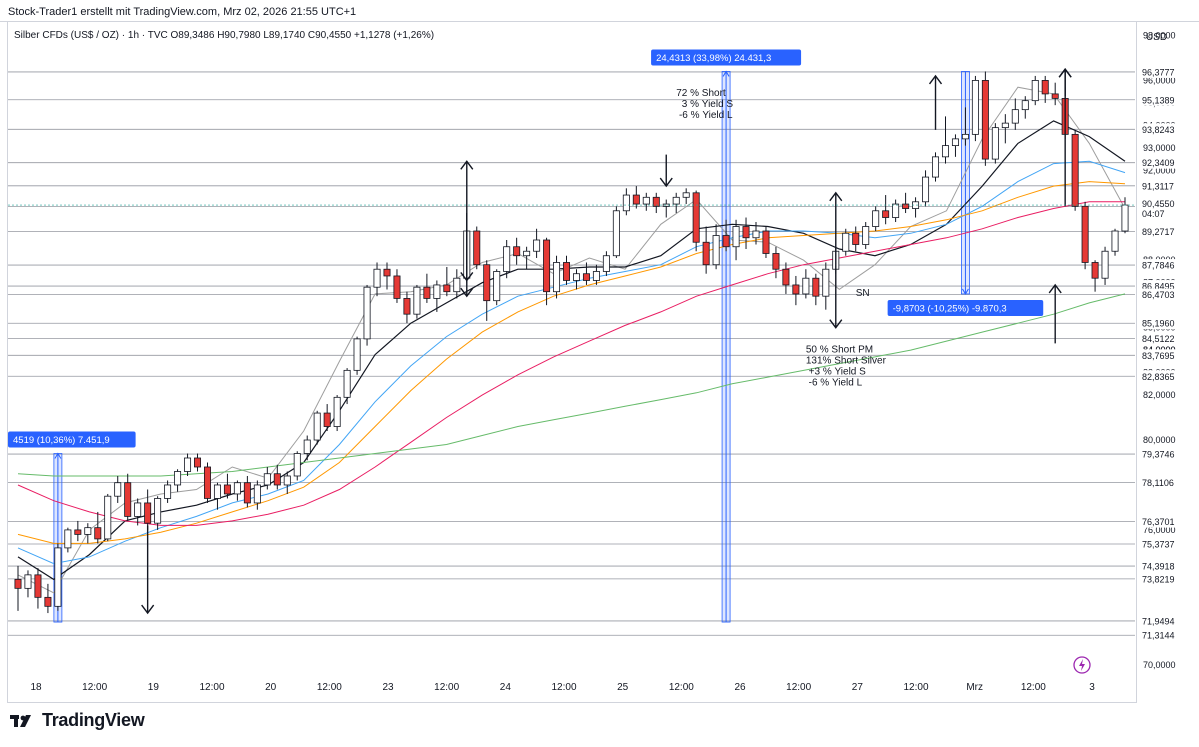  I want to click on lightning-icon, so click(1082, 665).